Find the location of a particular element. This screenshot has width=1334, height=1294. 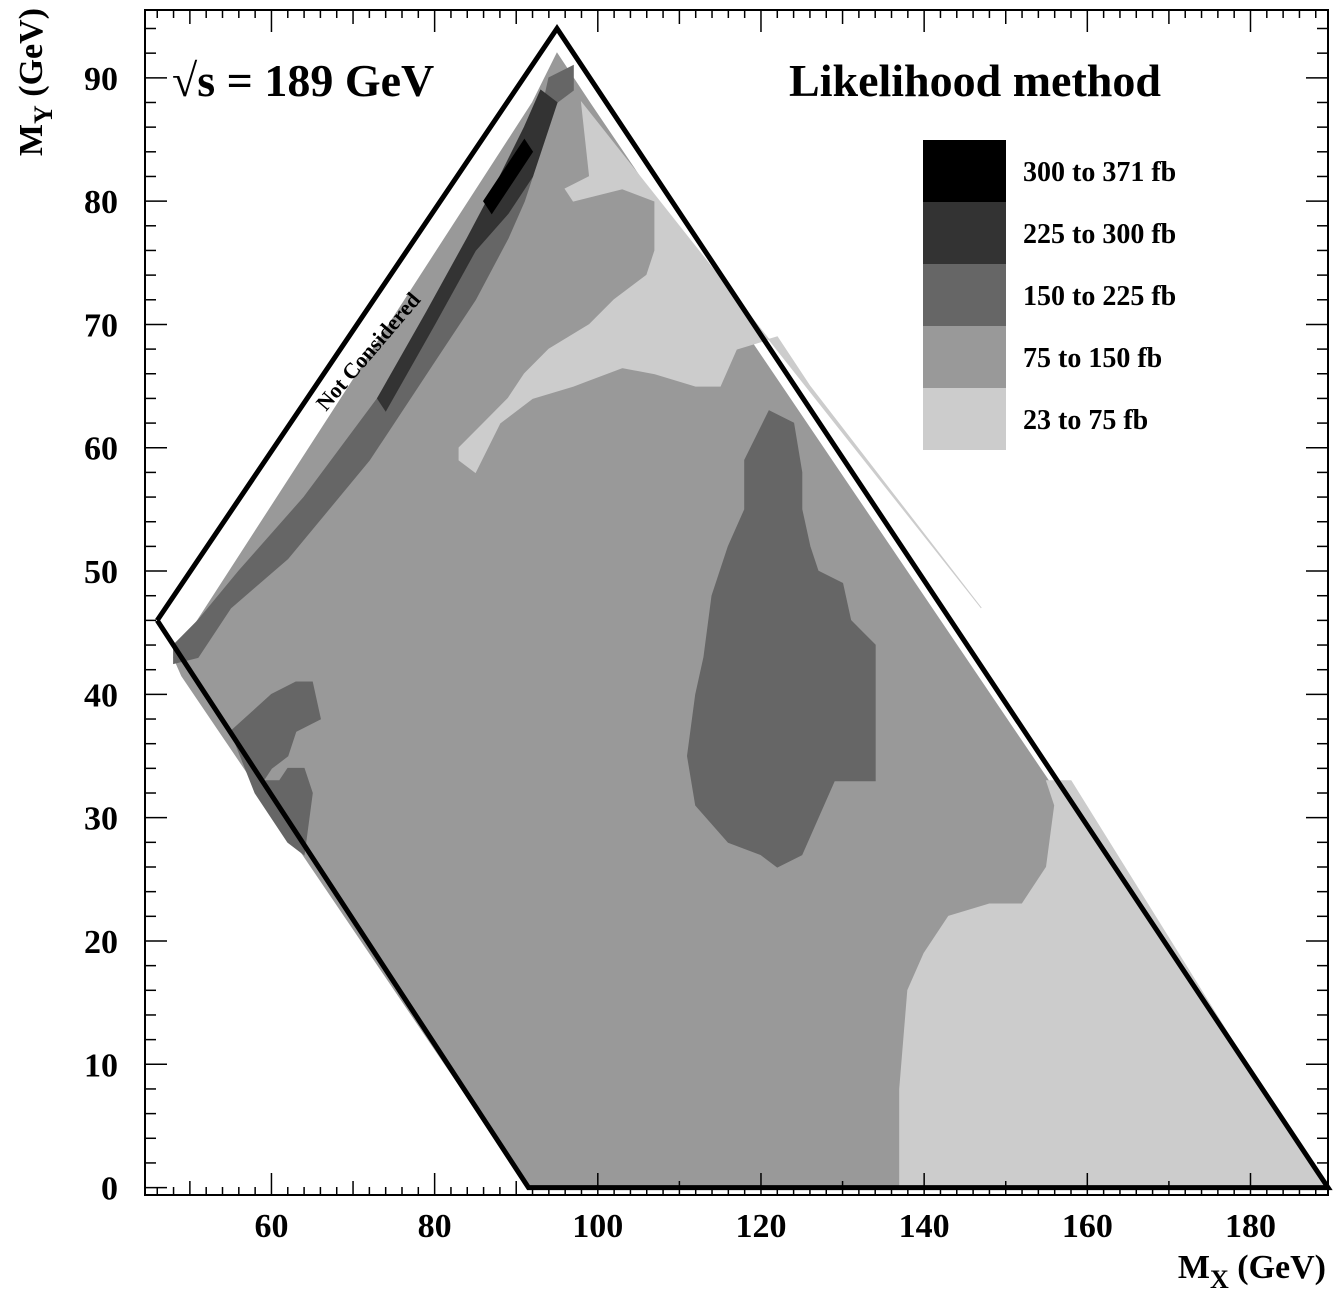

chart-title: Likelihood method is located at coordinates (975, 80).